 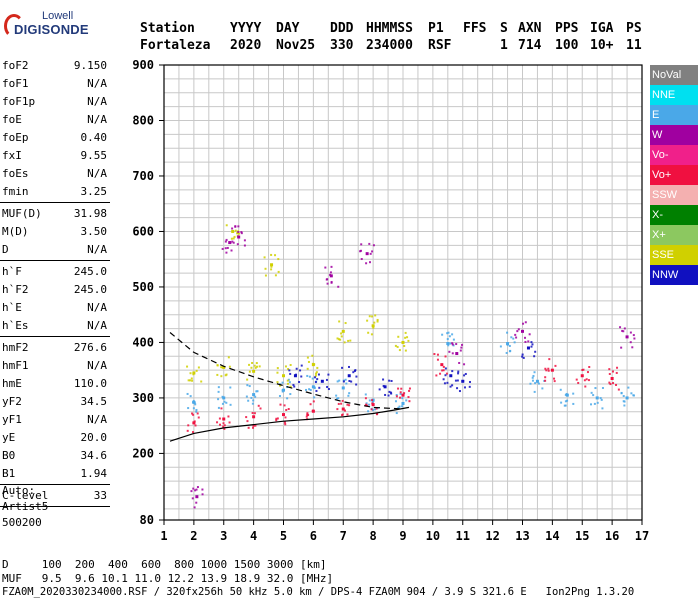 I want to click on y-tick-label: 500, so click(x=143, y=287).